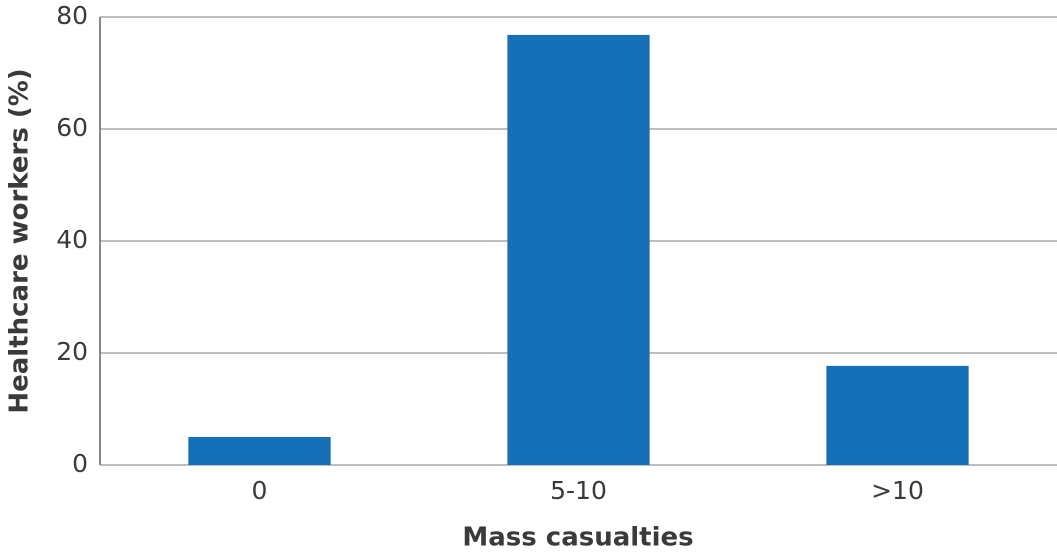  What do you see at coordinates (80, 463) in the screenshot?
I see `y-tick-label: 0` at bounding box center [80, 463].